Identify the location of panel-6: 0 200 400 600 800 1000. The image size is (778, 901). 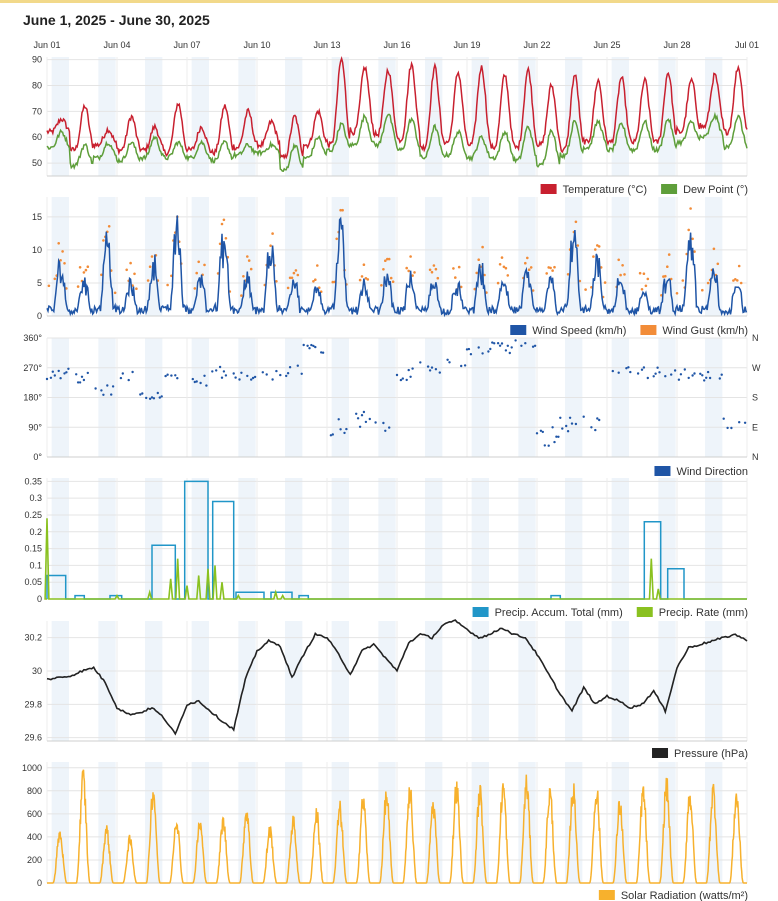
(385, 825).